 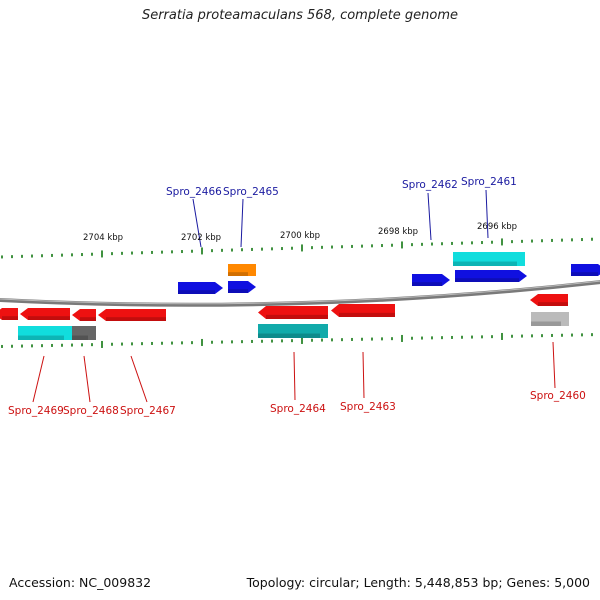 I want to click on gene-label-spro-2468: Spro_2468, so click(x=91, y=411).